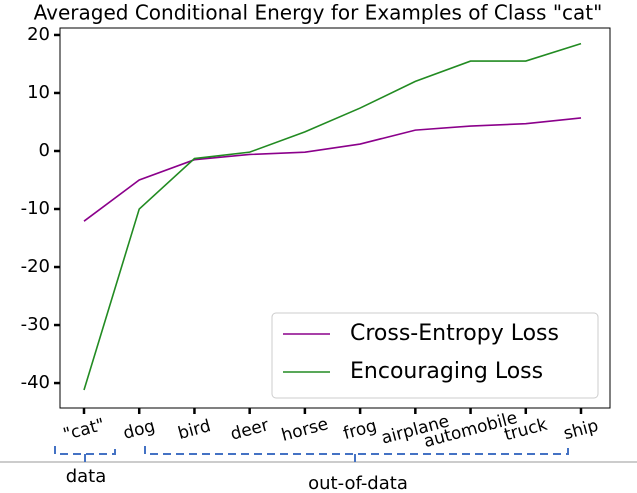 The width and height of the screenshot is (637, 493). I want to click on annotation: out-of-data, so click(358, 483).